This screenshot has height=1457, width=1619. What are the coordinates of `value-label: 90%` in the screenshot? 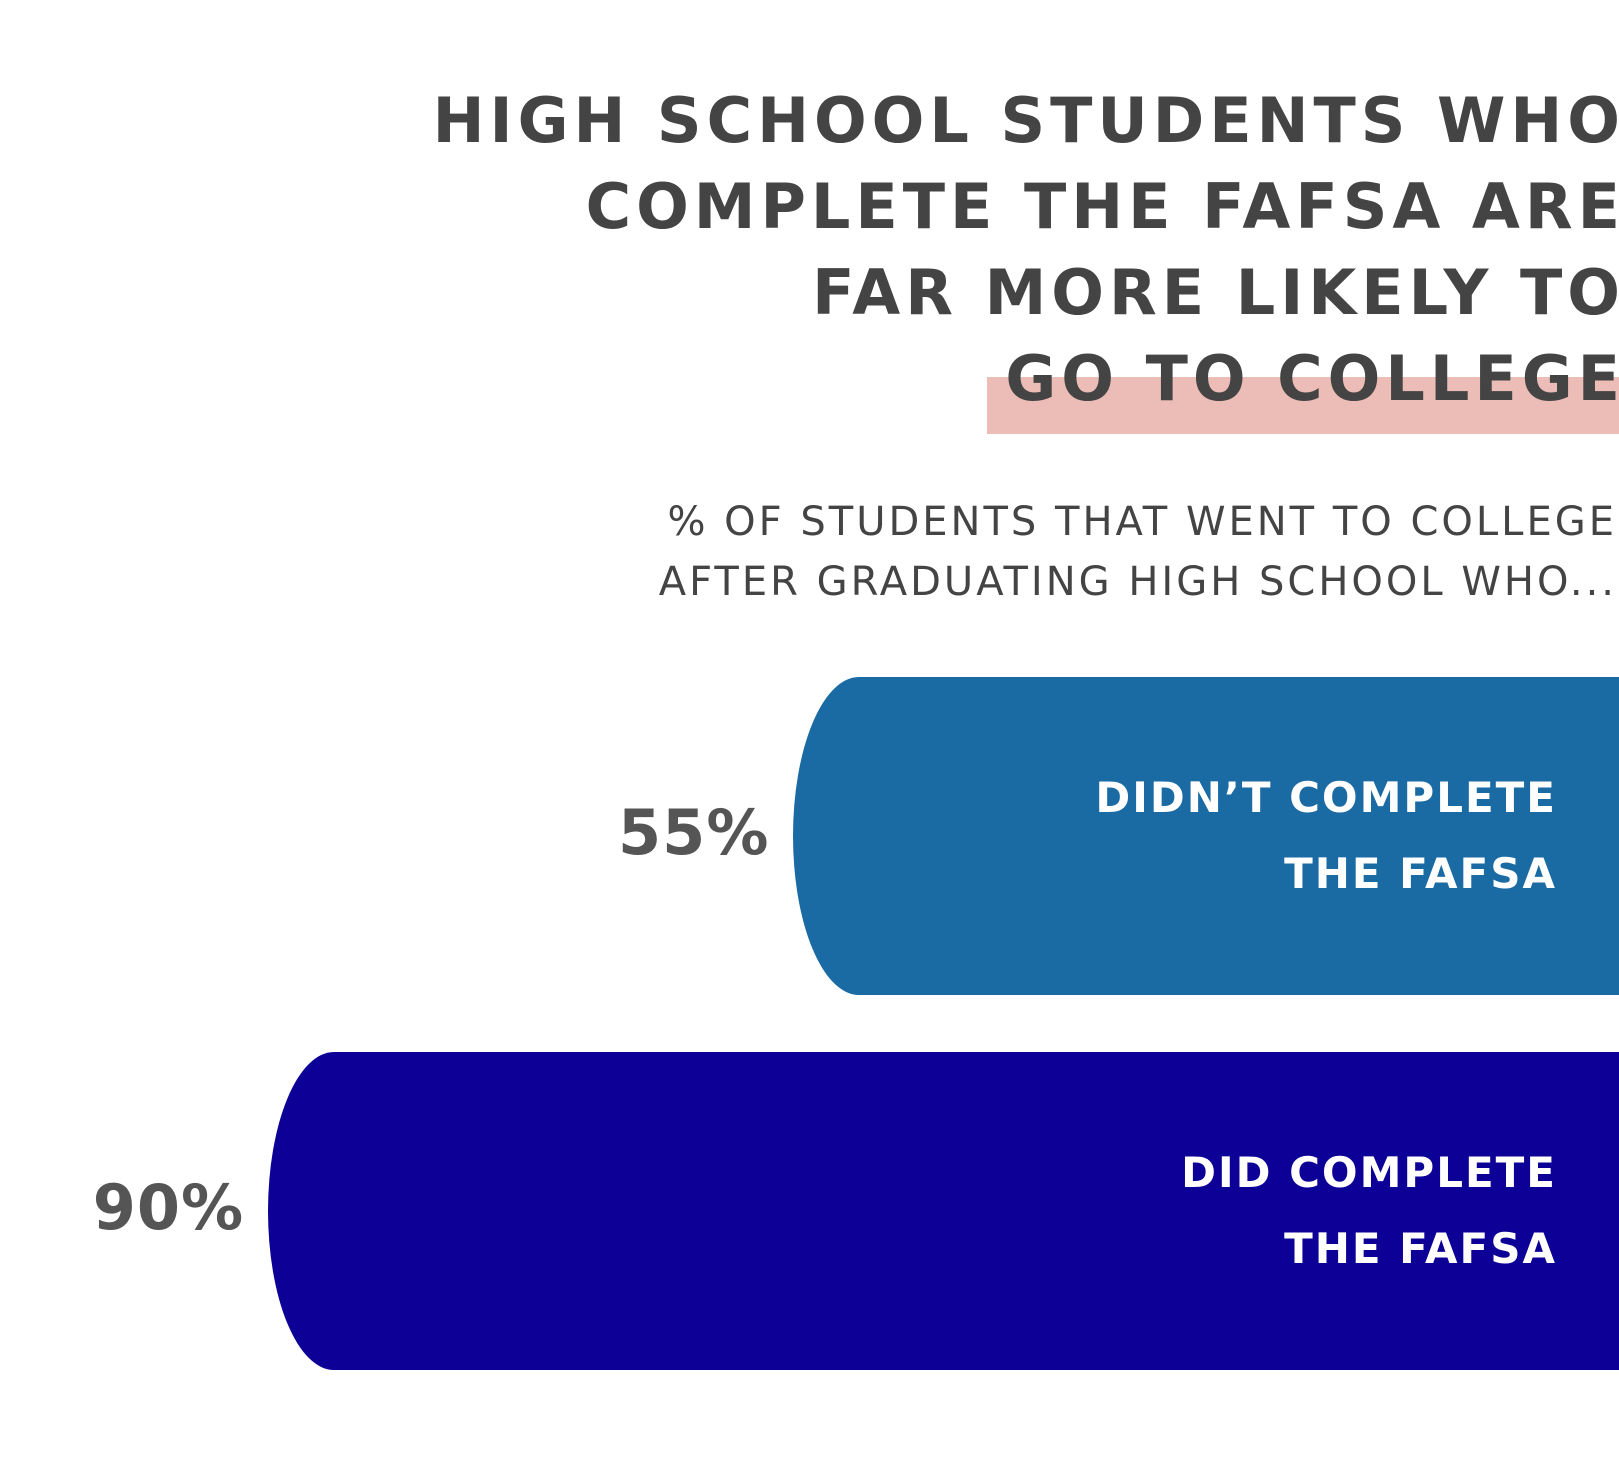 It's located at (168, 1207).